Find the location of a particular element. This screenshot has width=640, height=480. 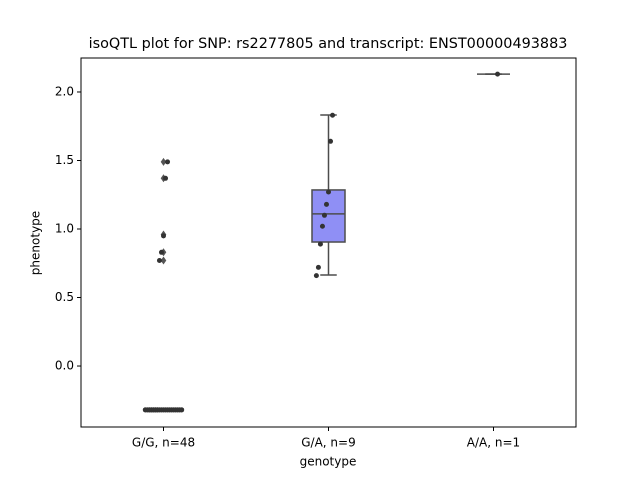

y-axis-label: phenotype is located at coordinates (36, 243).